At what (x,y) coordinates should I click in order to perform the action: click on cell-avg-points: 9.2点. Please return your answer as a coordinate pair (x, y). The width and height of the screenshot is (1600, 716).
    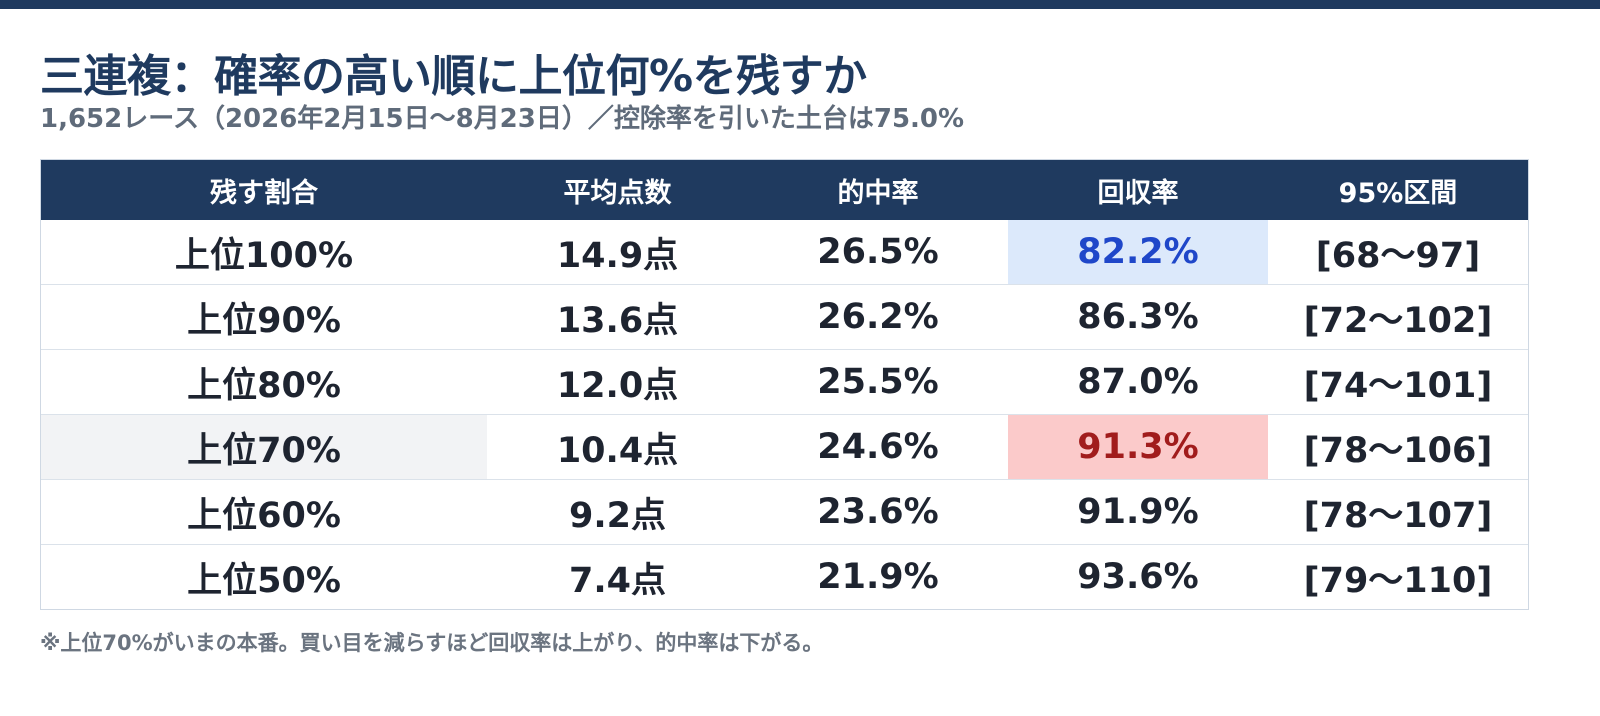
    Looking at the image, I should click on (617, 512).